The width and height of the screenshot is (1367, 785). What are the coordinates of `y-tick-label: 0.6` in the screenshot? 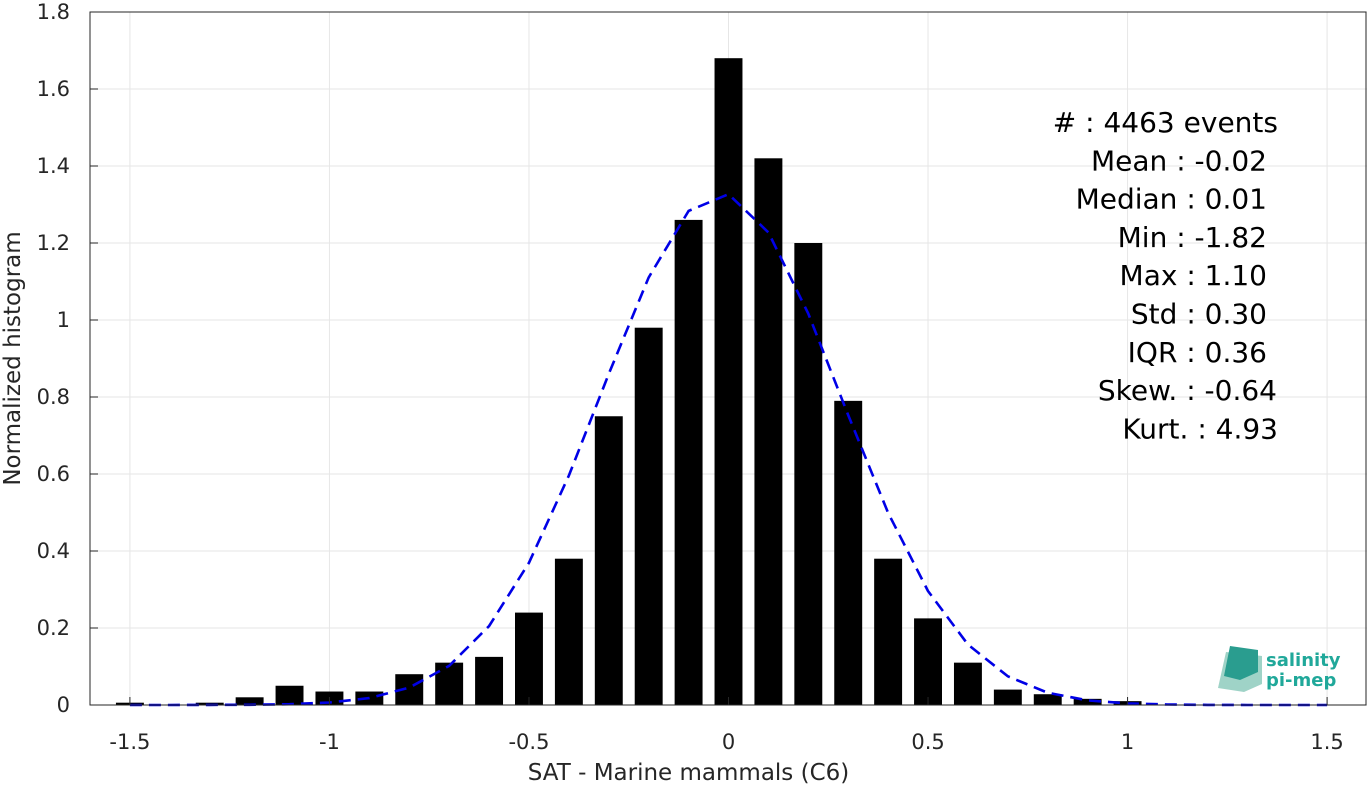 It's located at (53, 474).